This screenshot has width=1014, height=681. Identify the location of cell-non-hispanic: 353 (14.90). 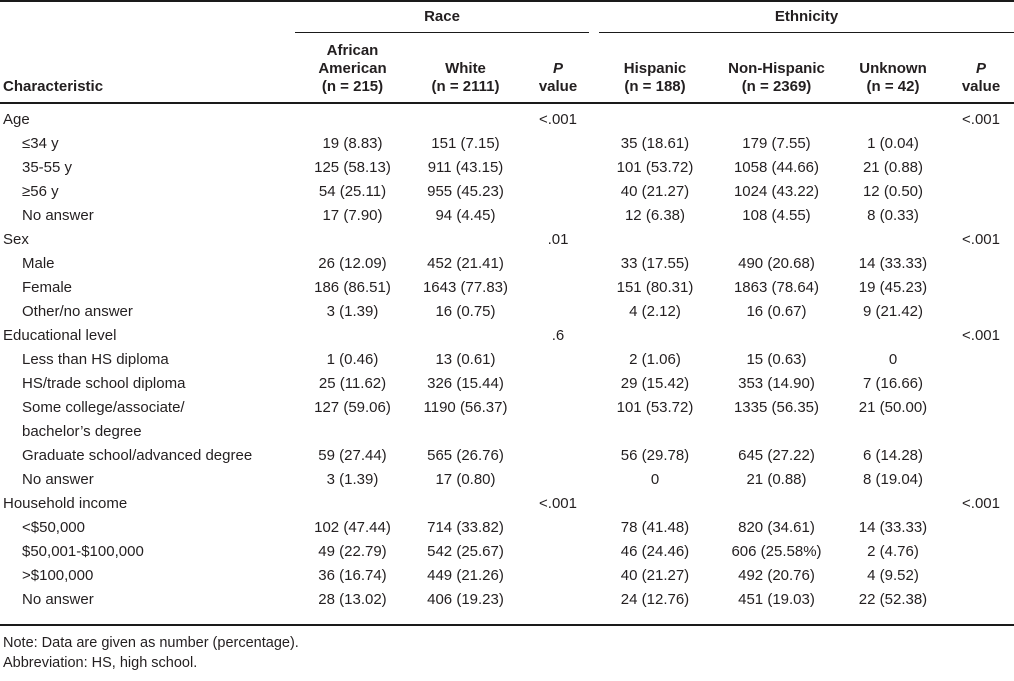
(776, 383).